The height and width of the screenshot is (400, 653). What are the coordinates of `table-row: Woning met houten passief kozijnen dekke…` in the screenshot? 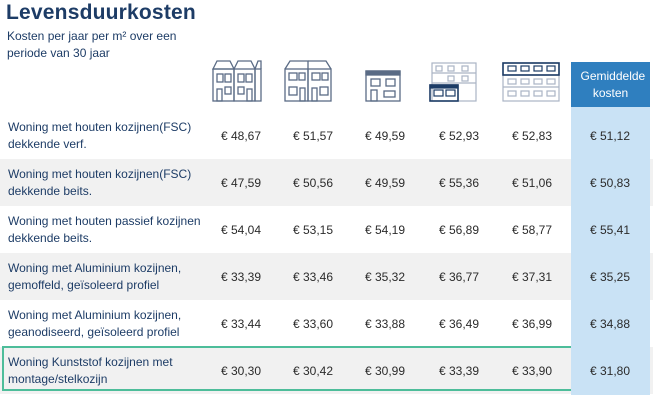 It's located at (326, 229).